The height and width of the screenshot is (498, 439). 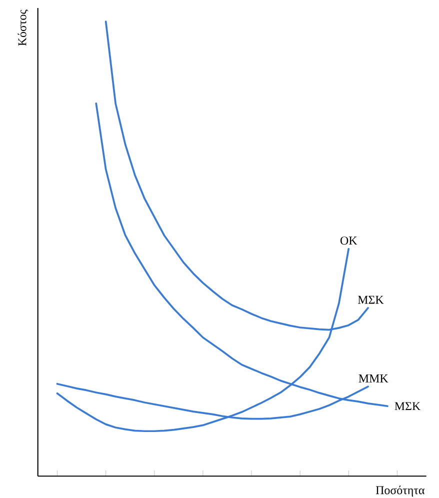 I want to click on series-label: ΟΚ, so click(x=349, y=240).